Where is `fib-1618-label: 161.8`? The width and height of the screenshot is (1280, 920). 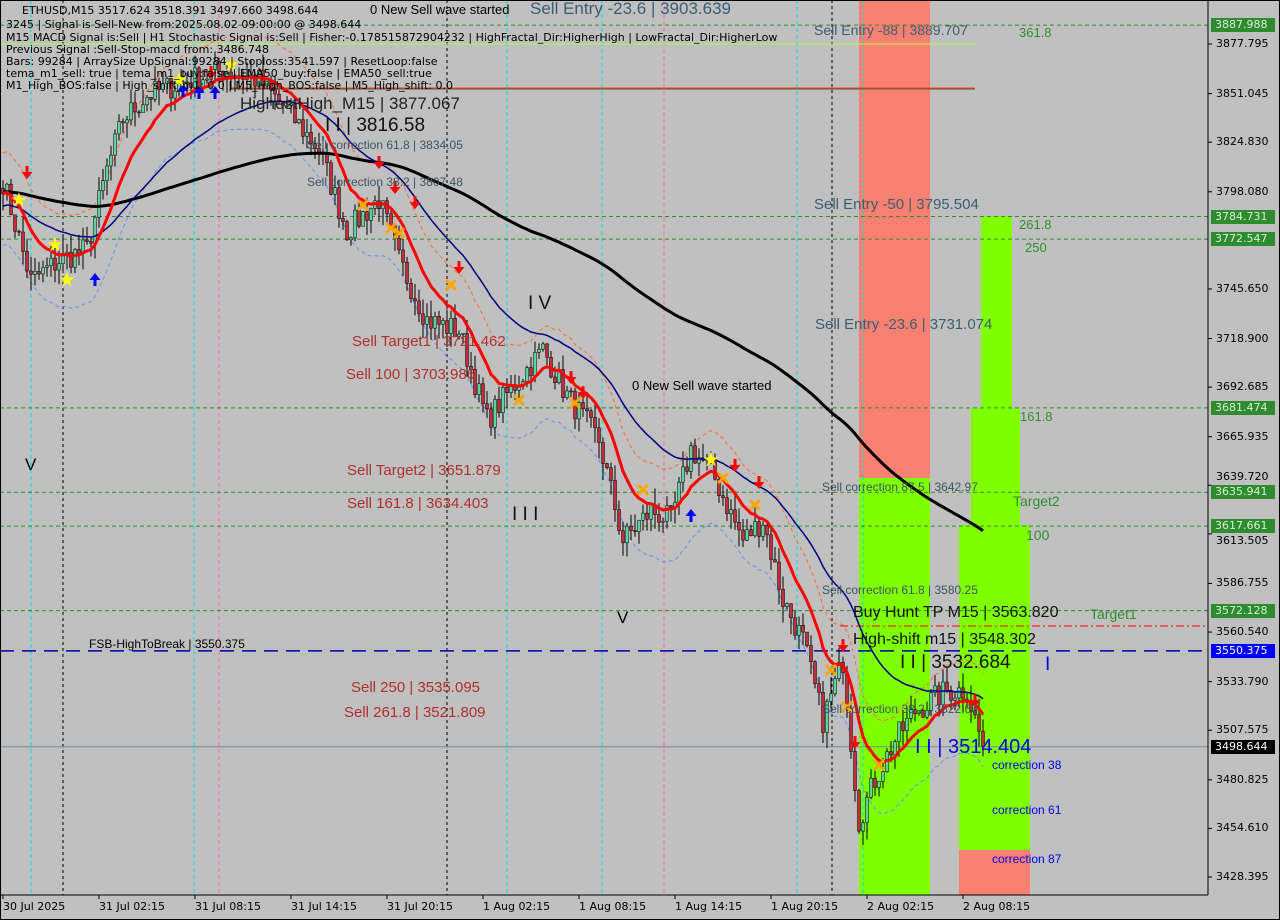 fib-1618-label: 161.8 is located at coordinates (1036, 416).